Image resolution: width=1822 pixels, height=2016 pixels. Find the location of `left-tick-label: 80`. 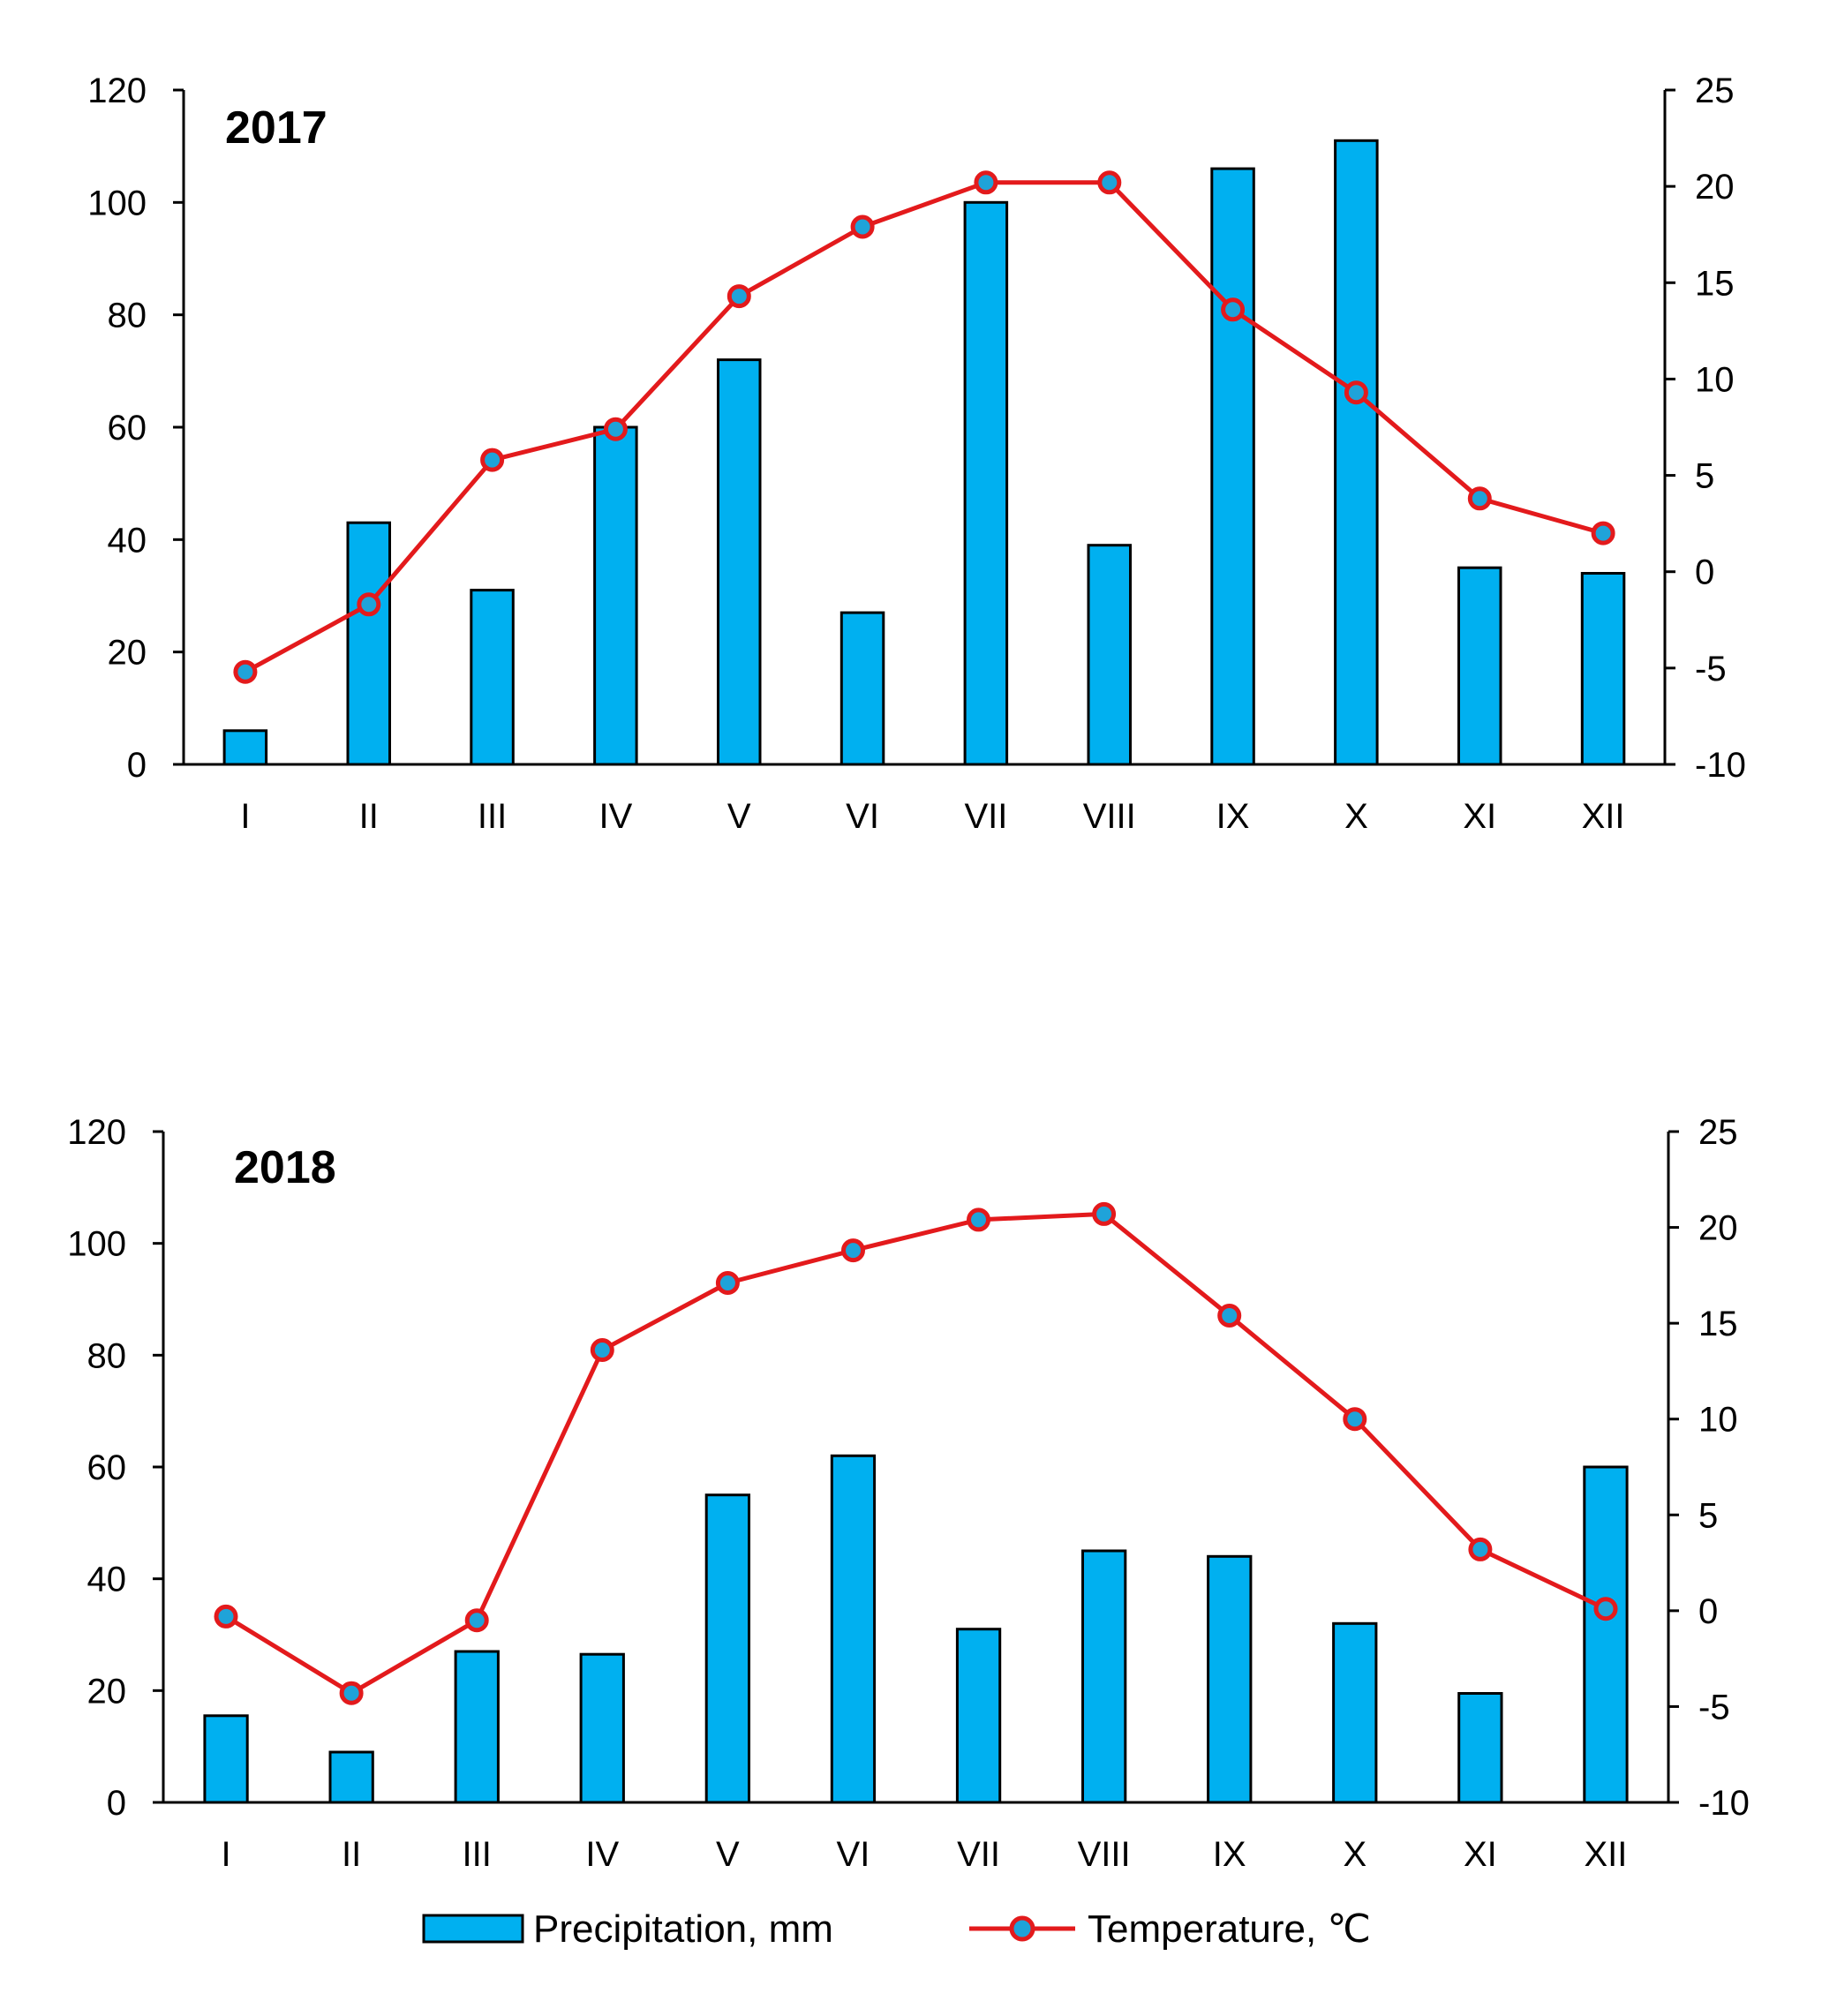

left-tick-label: 80 is located at coordinates (107, 1355).